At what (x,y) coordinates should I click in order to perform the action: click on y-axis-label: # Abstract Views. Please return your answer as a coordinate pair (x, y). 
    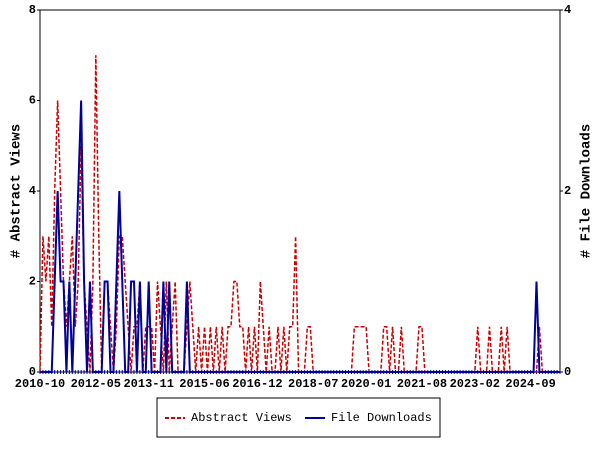
    Looking at the image, I should click on (17, 191).